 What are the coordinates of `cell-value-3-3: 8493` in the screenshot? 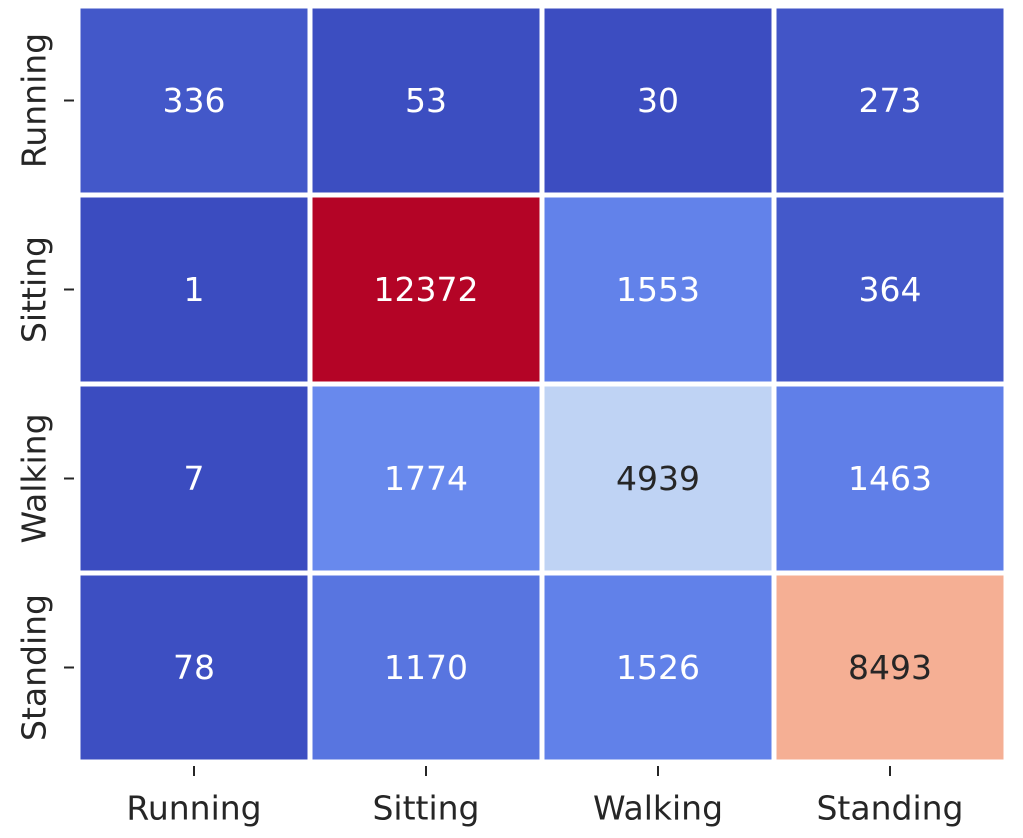 It's located at (890, 667).